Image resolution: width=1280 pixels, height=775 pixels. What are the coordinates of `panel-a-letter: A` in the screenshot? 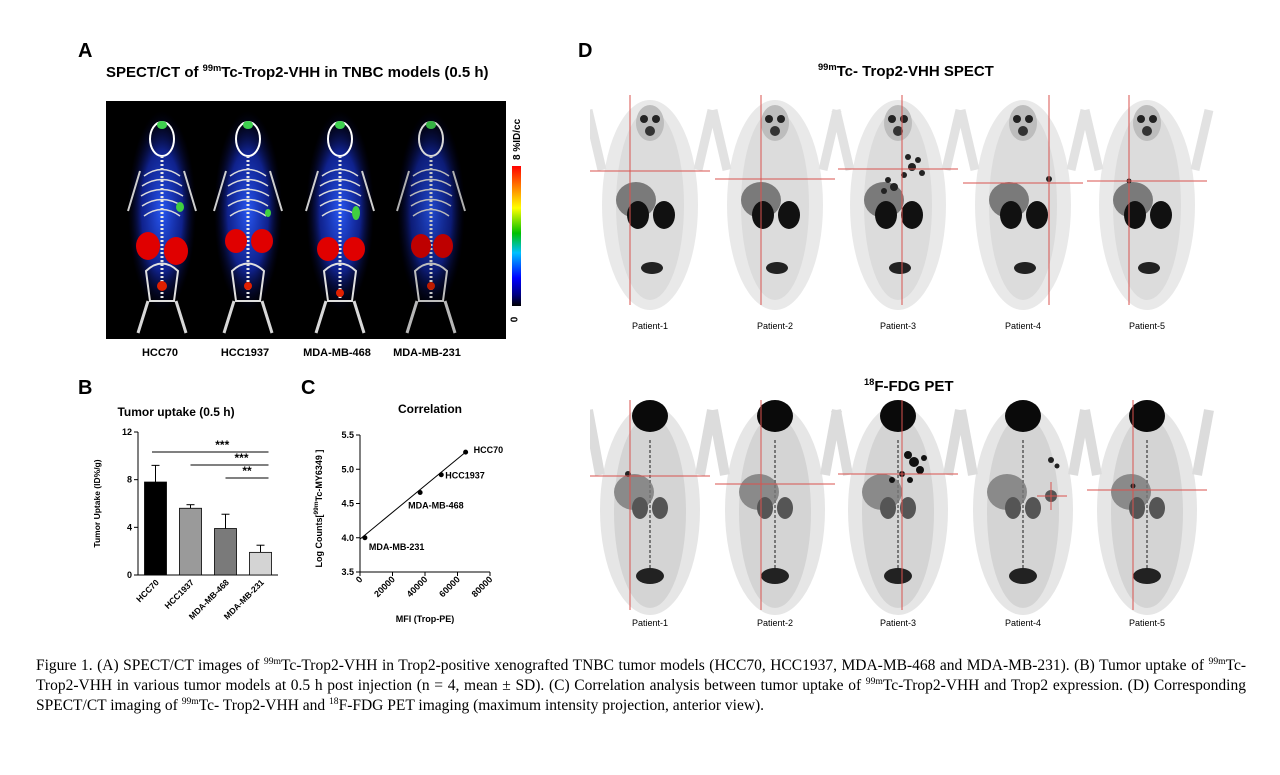 It's located at (85, 51).